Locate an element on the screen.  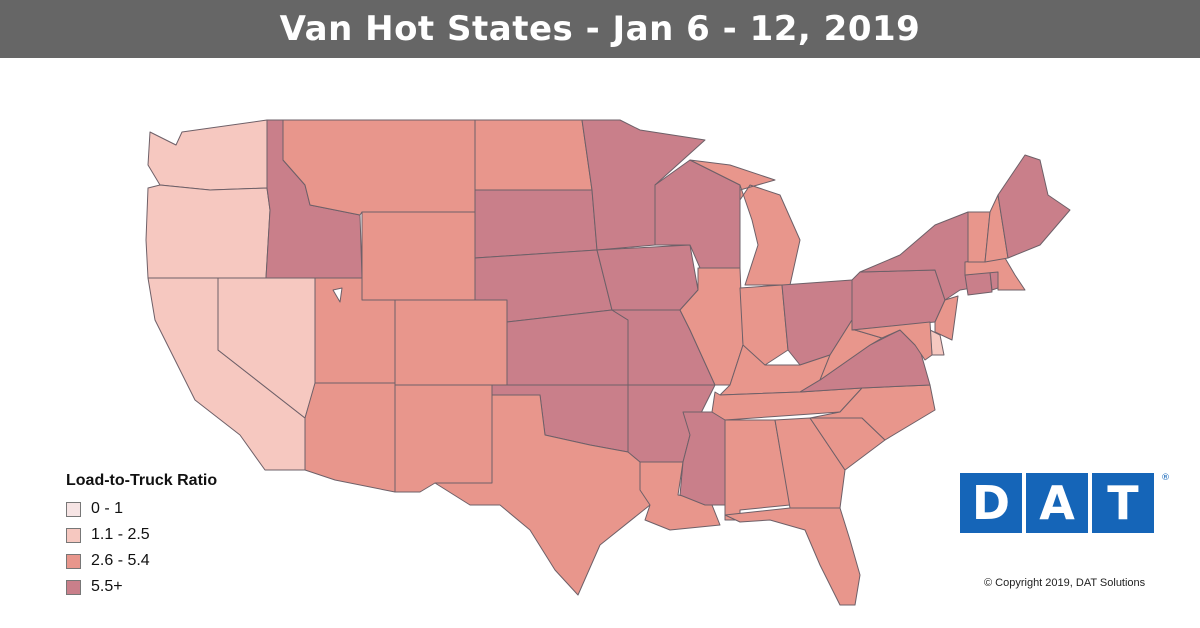
legend-label: 0 - 1 is located at coordinates (107, 508).